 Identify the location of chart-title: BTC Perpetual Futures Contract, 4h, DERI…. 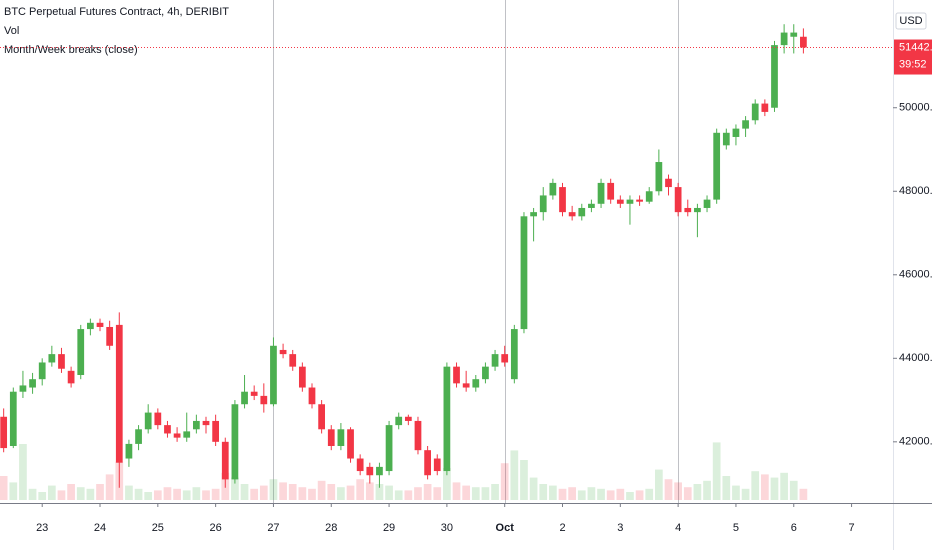
(116, 12).